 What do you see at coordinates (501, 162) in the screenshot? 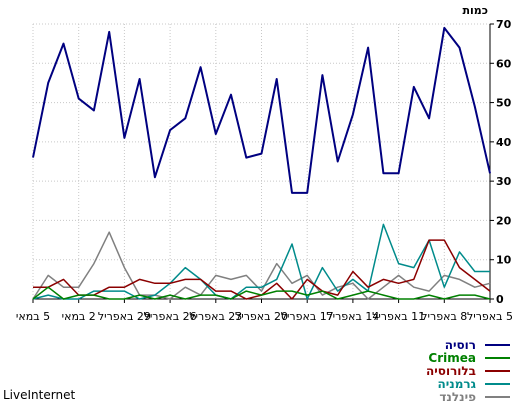
I see `y-axis: 0 10 20 30 40 50 60 70` at bounding box center [501, 162].